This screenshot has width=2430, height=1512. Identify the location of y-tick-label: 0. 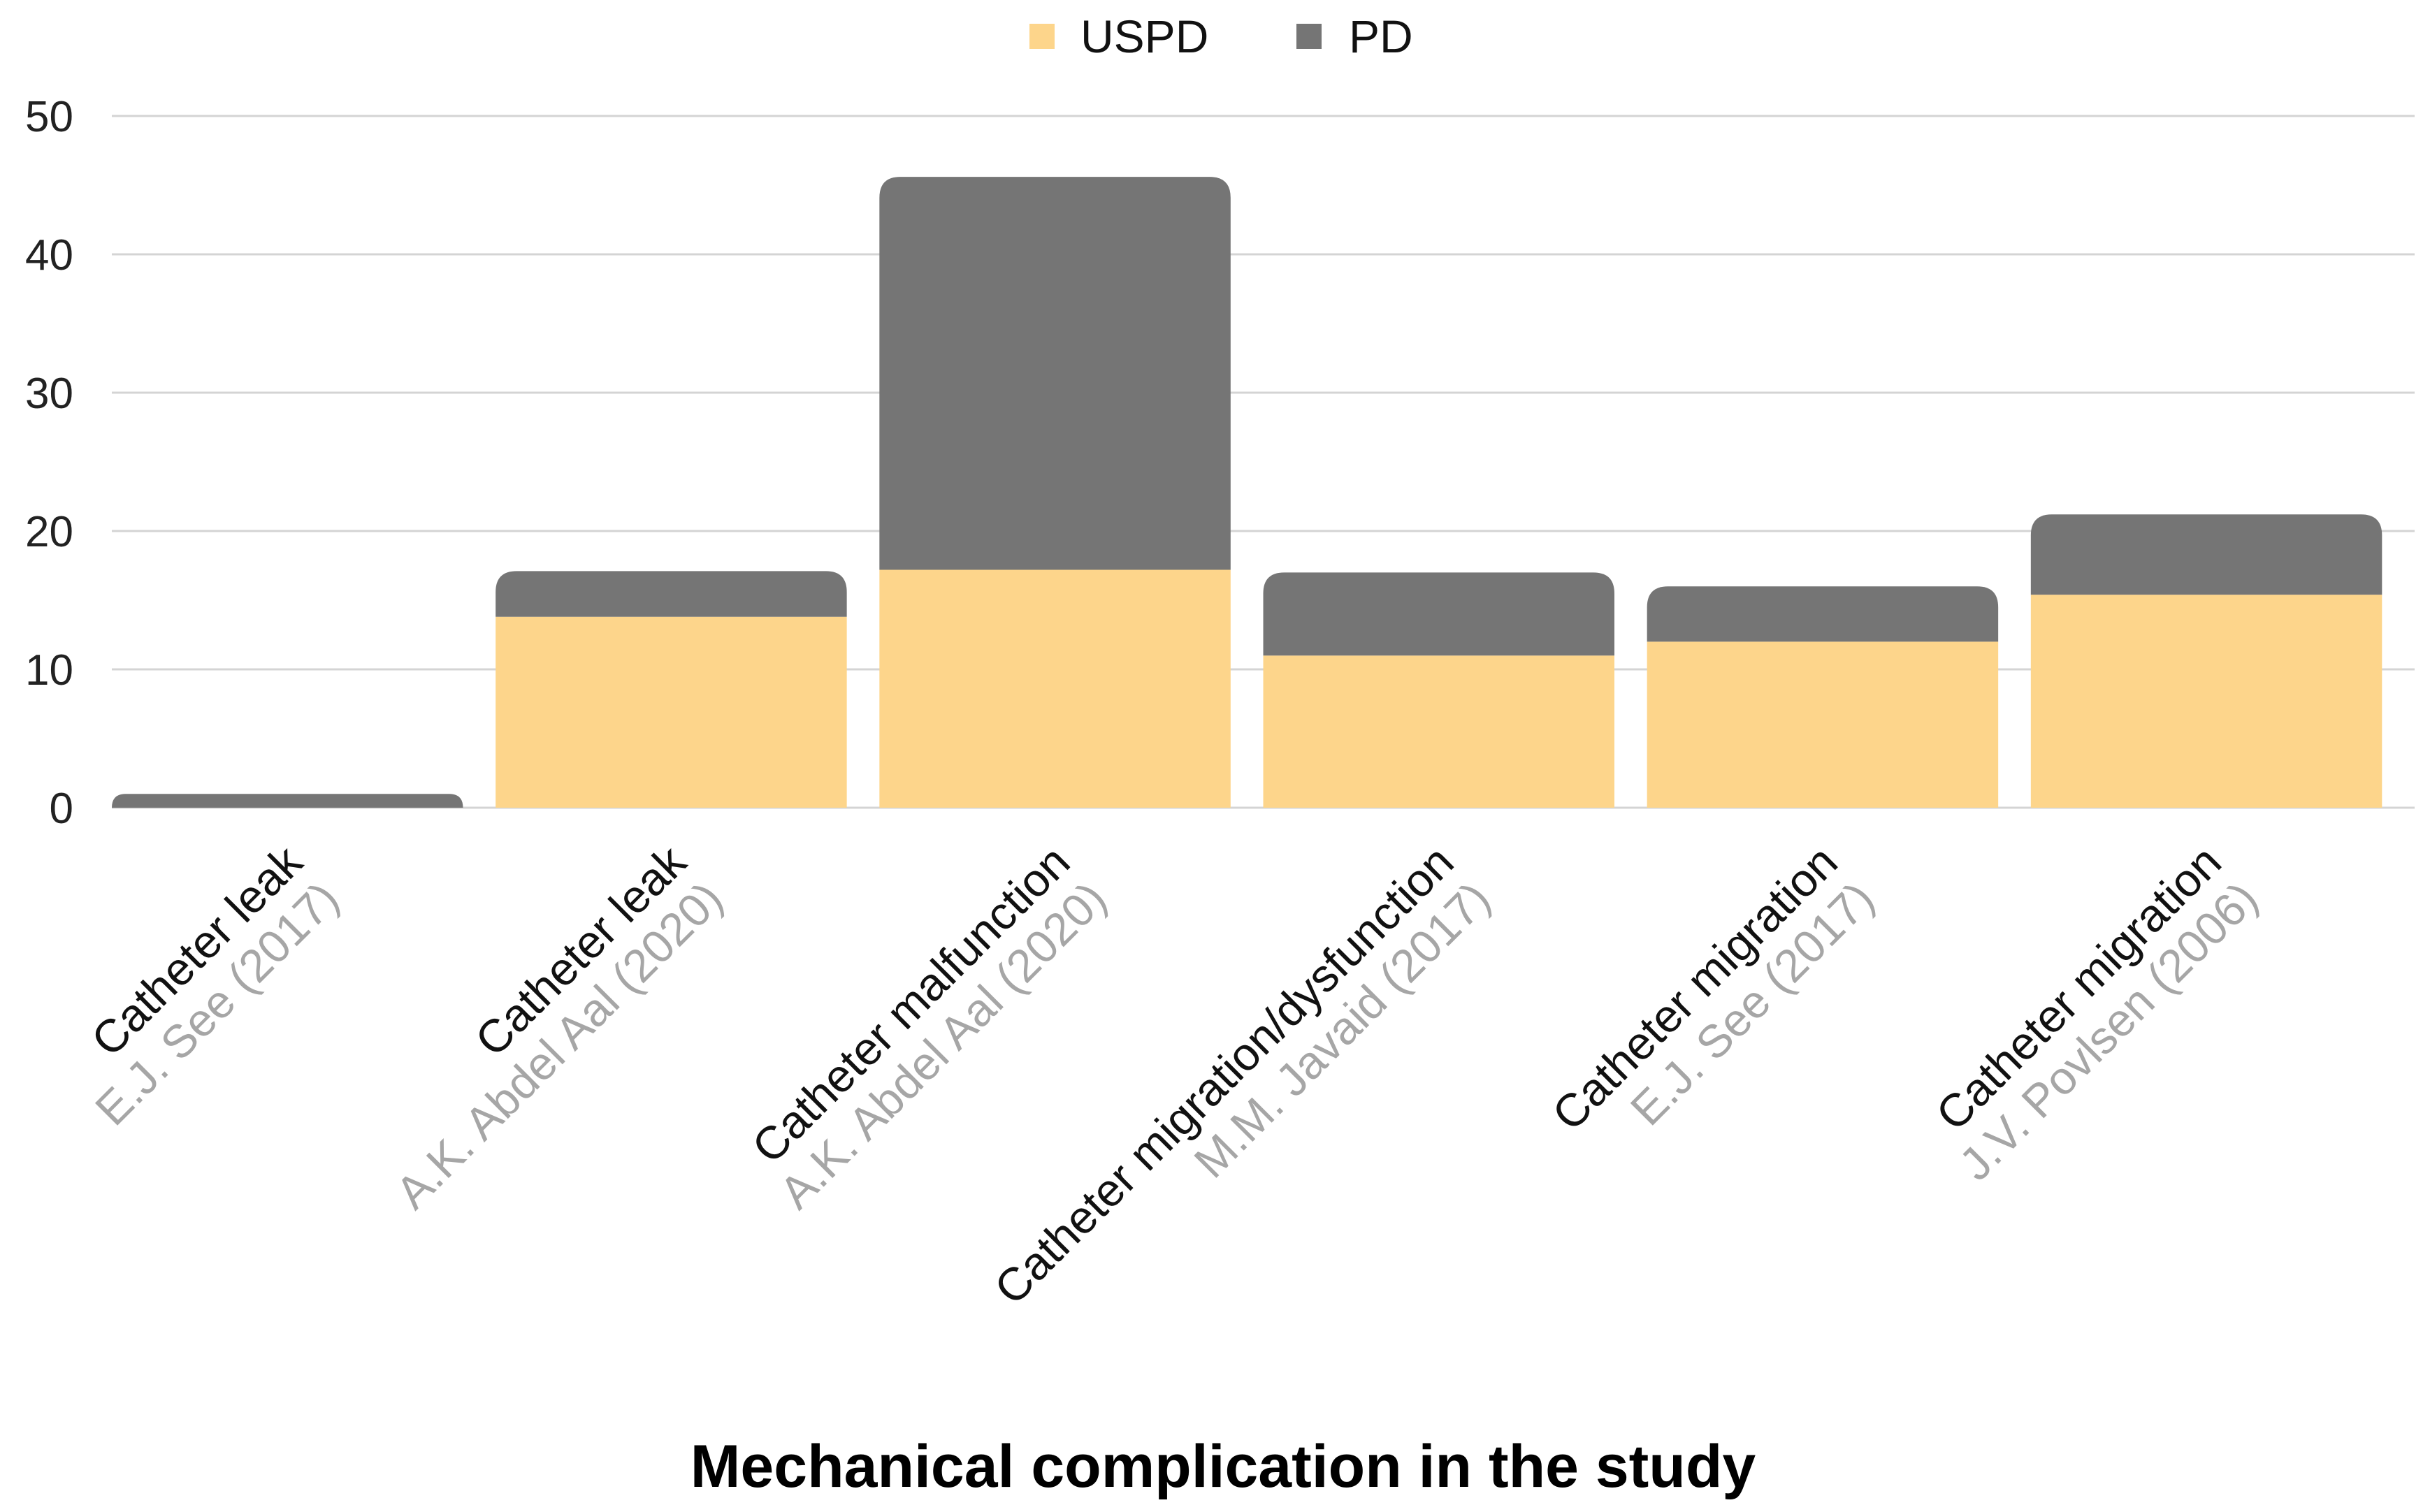
(61, 809).